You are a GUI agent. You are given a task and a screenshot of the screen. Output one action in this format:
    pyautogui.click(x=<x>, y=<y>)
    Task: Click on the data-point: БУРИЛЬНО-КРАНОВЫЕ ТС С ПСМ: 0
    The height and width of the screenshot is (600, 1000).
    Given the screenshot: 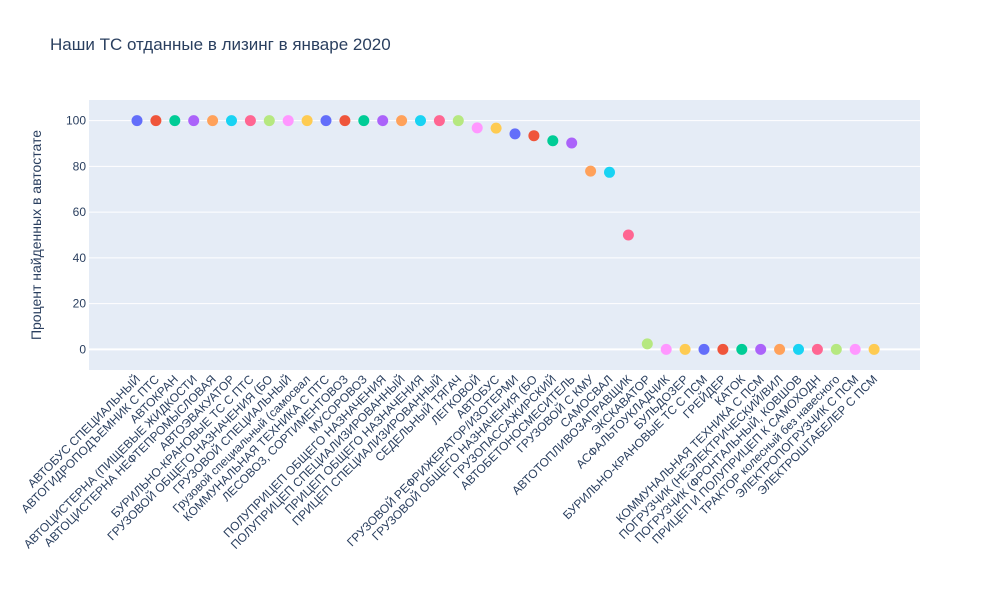 What is the action you would take?
    pyautogui.click(x=704, y=349)
    